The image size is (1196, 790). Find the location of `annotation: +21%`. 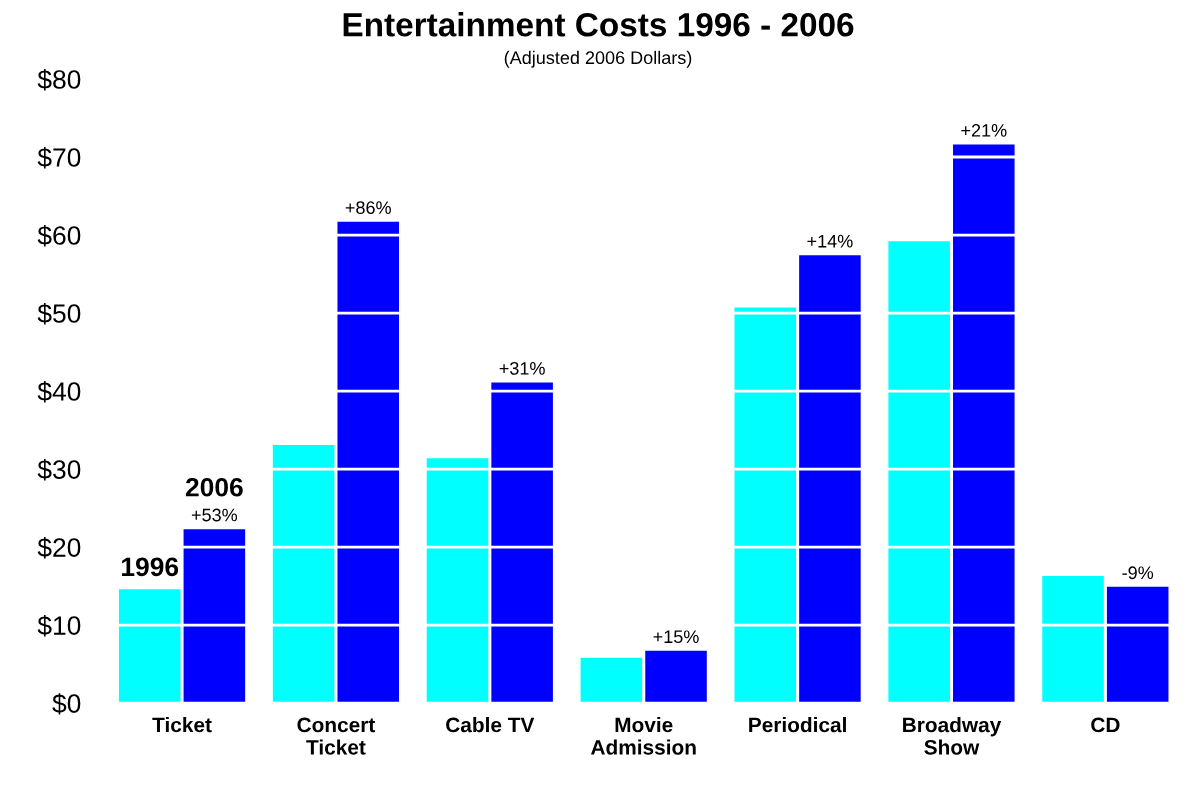

annotation: +21% is located at coordinates (984, 130).